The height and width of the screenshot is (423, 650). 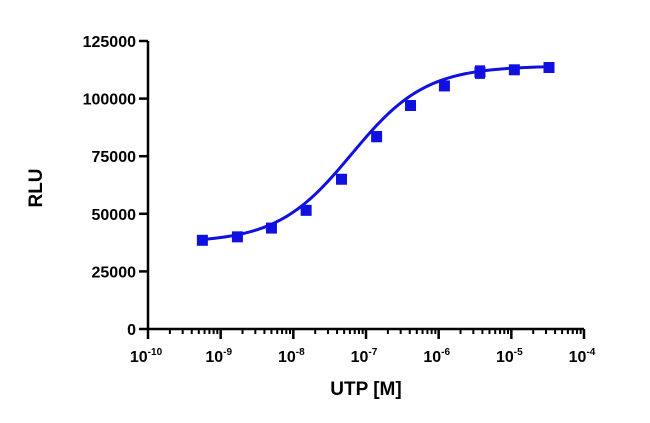 I want to click on y-tick-label: 25000, so click(x=114, y=272).